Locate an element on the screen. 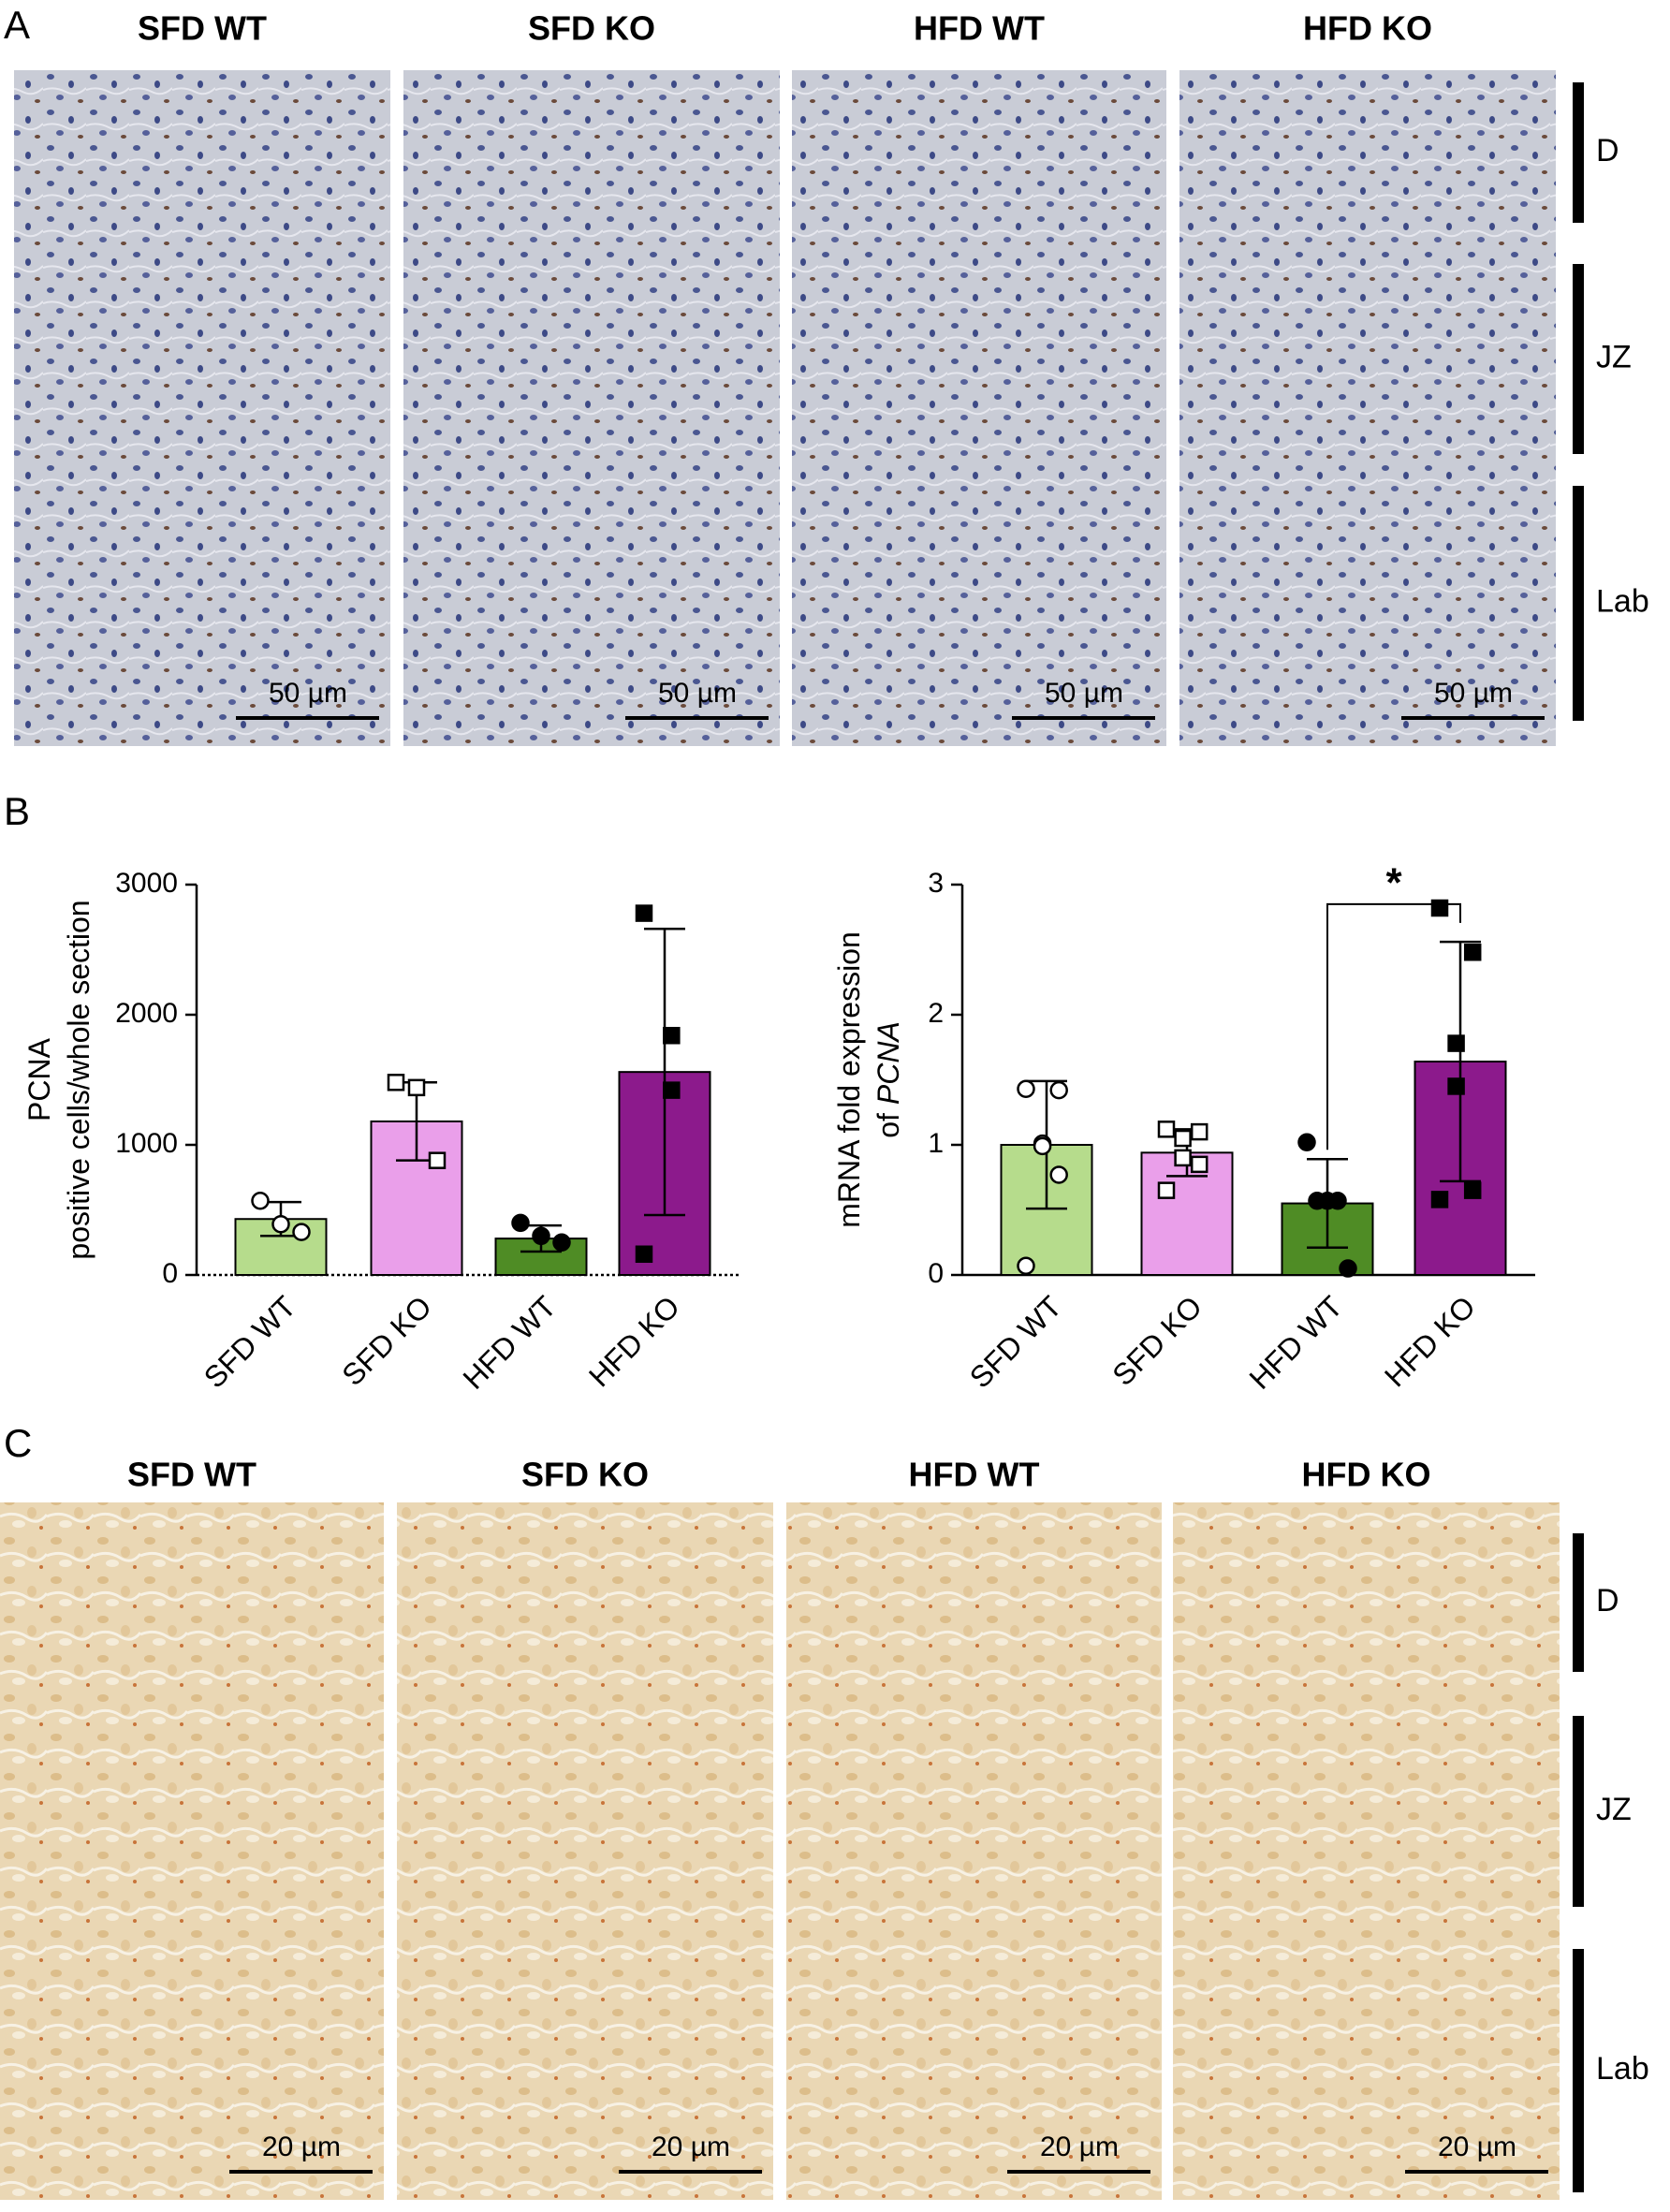 Image resolution: width=1670 pixels, height=2212 pixels. y-axis-label-italic: PCNA is located at coordinates (888, 1063).